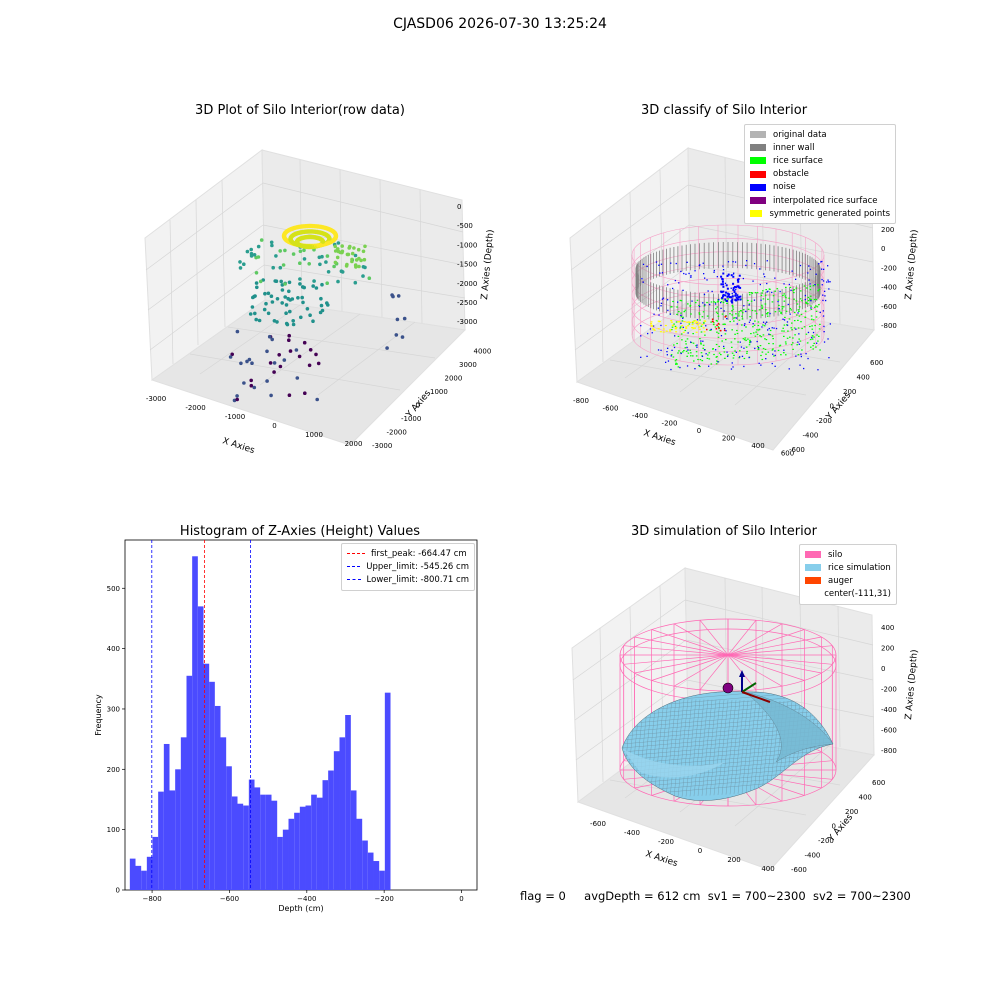  Describe the element at coordinates (465, 226) in the screenshot. I see `raw-z-tick: -500` at that location.